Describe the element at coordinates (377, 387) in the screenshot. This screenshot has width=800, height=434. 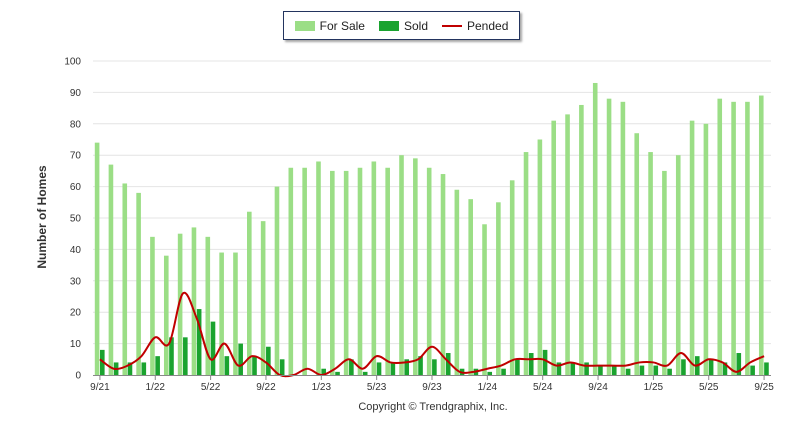
I see `x-tick-label: 5/23` at that location.